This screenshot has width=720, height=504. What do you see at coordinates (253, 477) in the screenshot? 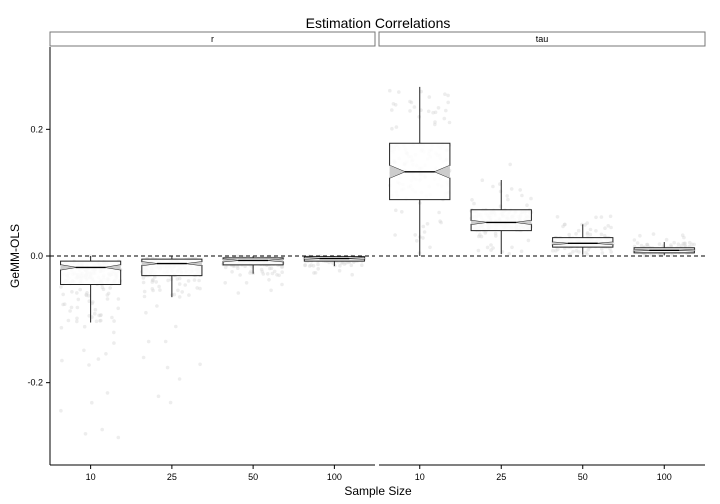
I see `x-tick-label: 50` at bounding box center [253, 477].